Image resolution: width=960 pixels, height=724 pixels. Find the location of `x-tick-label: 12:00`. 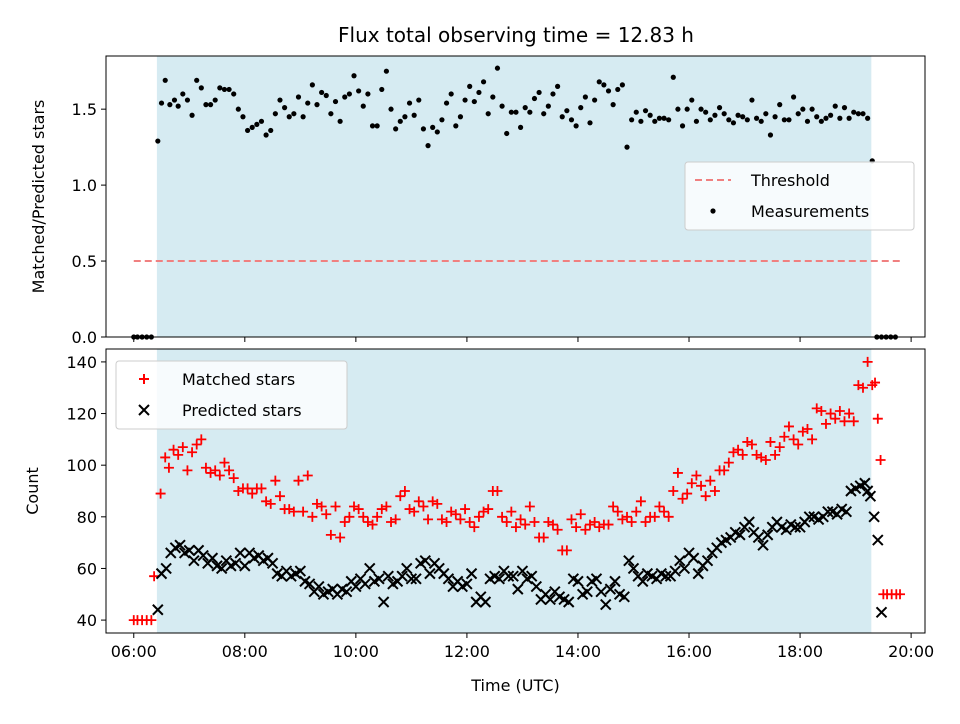

x-tick-label: 12:00 is located at coordinates (467, 651).